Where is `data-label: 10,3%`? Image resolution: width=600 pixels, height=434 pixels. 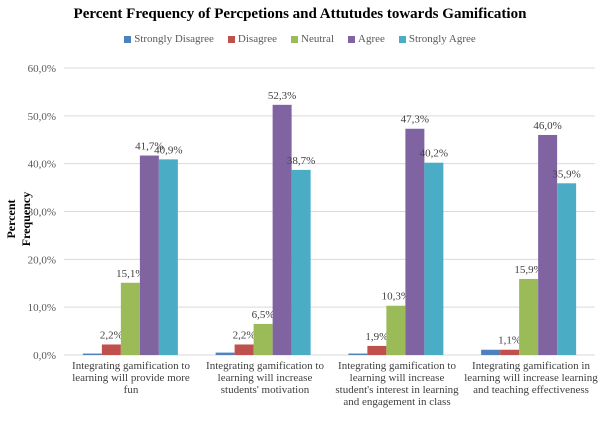
data-label: 10,3% is located at coordinates (396, 297).